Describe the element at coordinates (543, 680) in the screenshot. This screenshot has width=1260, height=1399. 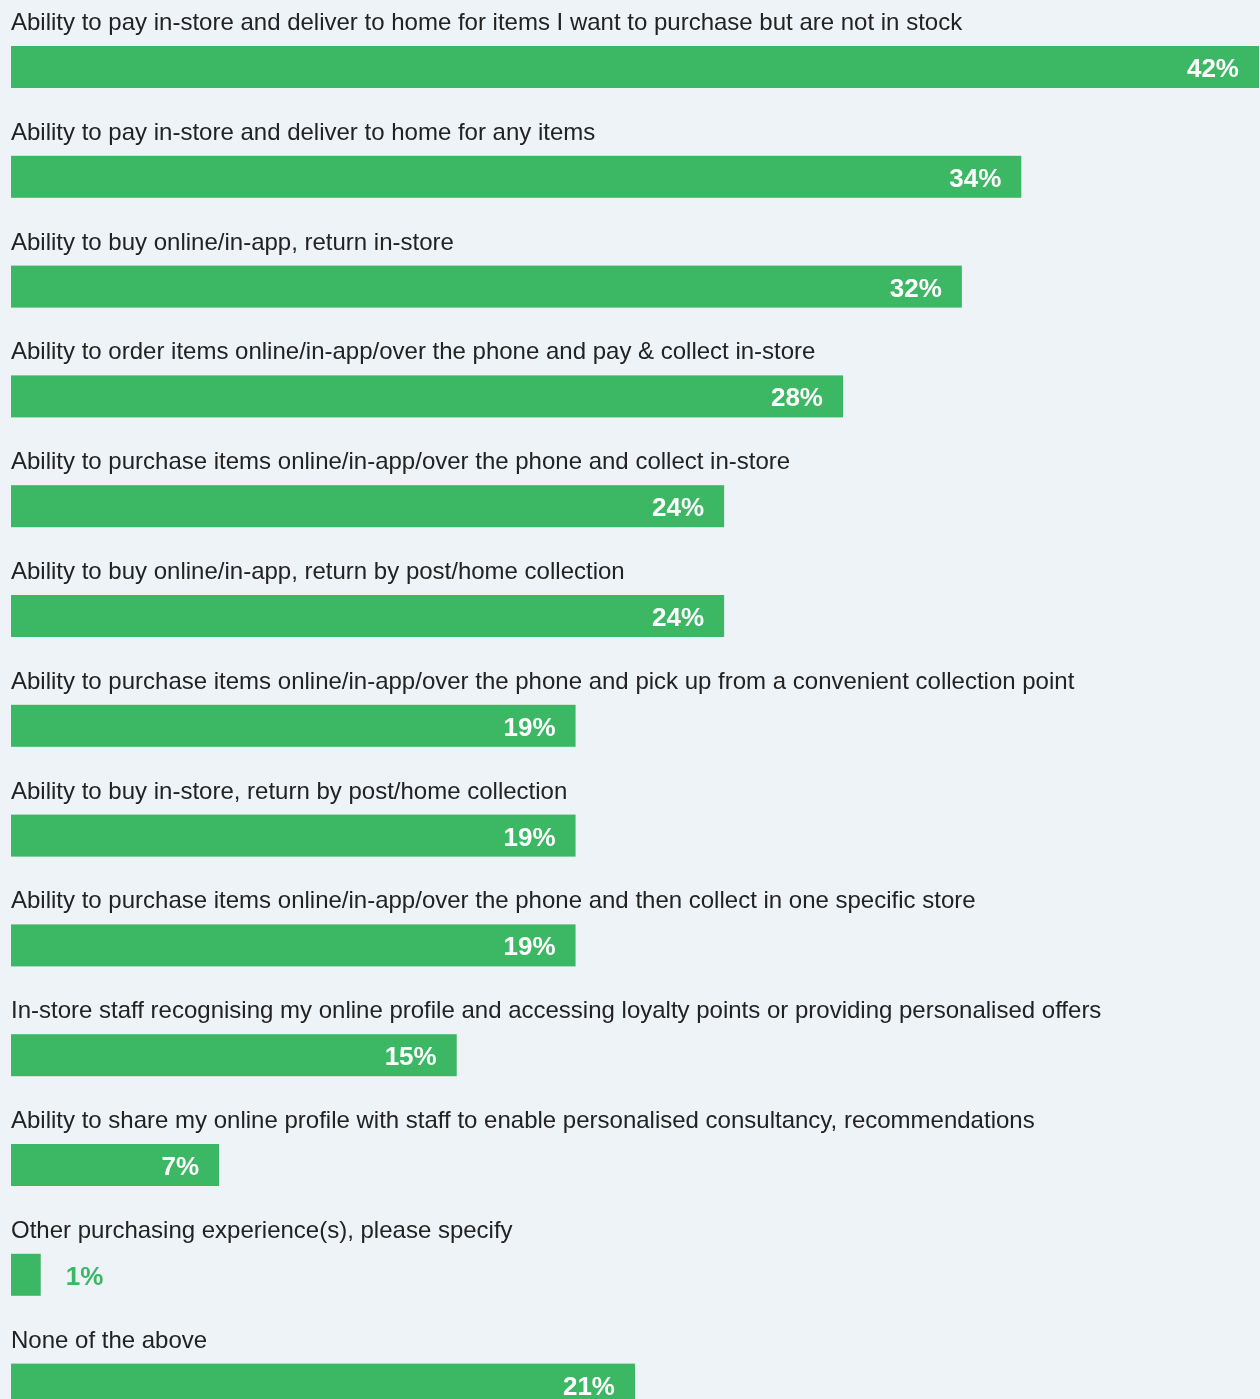
I see `y-tick-label: Ability to purchase items online/in-app/over the phone and pick up from a convenient collection point` at that location.